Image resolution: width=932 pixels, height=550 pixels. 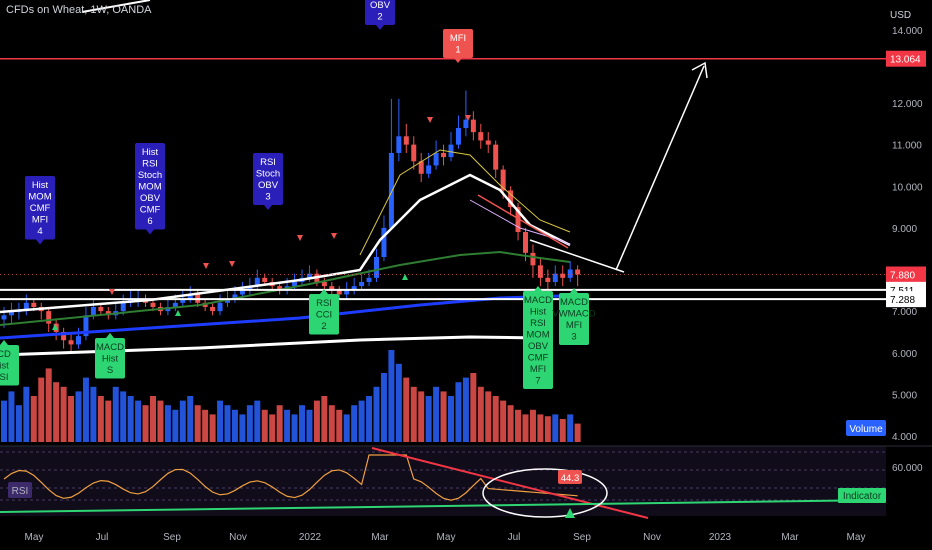 I want to click on x-tick-label: 2022, so click(x=310, y=537).